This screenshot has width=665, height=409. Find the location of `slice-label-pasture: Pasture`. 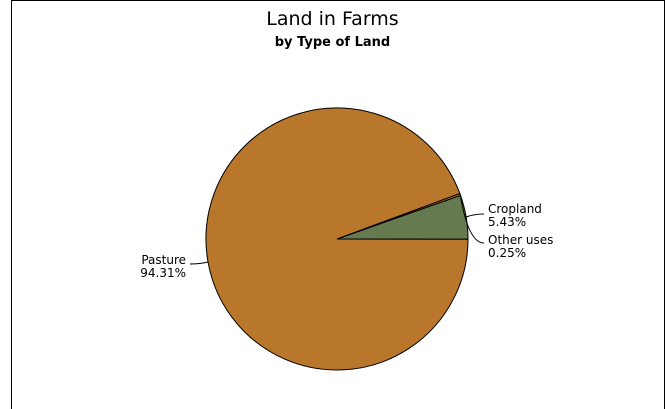

slice-label-pasture: Pasture is located at coordinates (163, 260).